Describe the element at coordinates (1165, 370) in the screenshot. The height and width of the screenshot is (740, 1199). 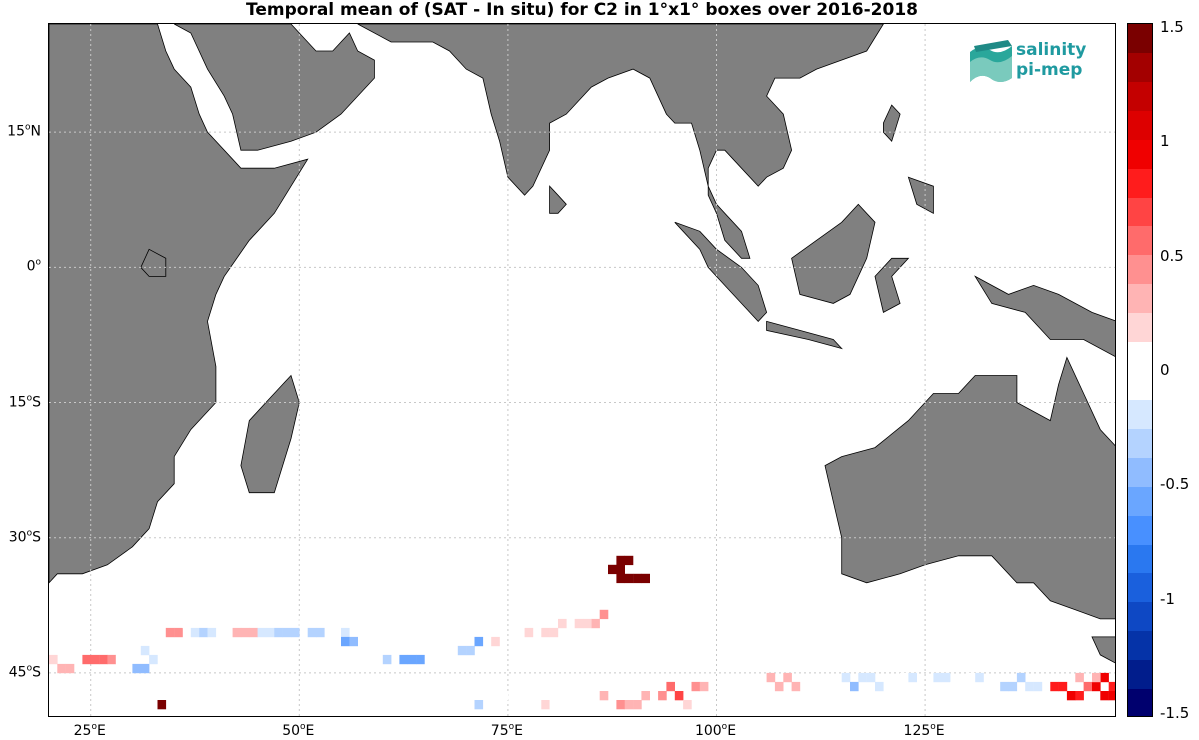
I see `colorbar-tick-label: 0` at that location.